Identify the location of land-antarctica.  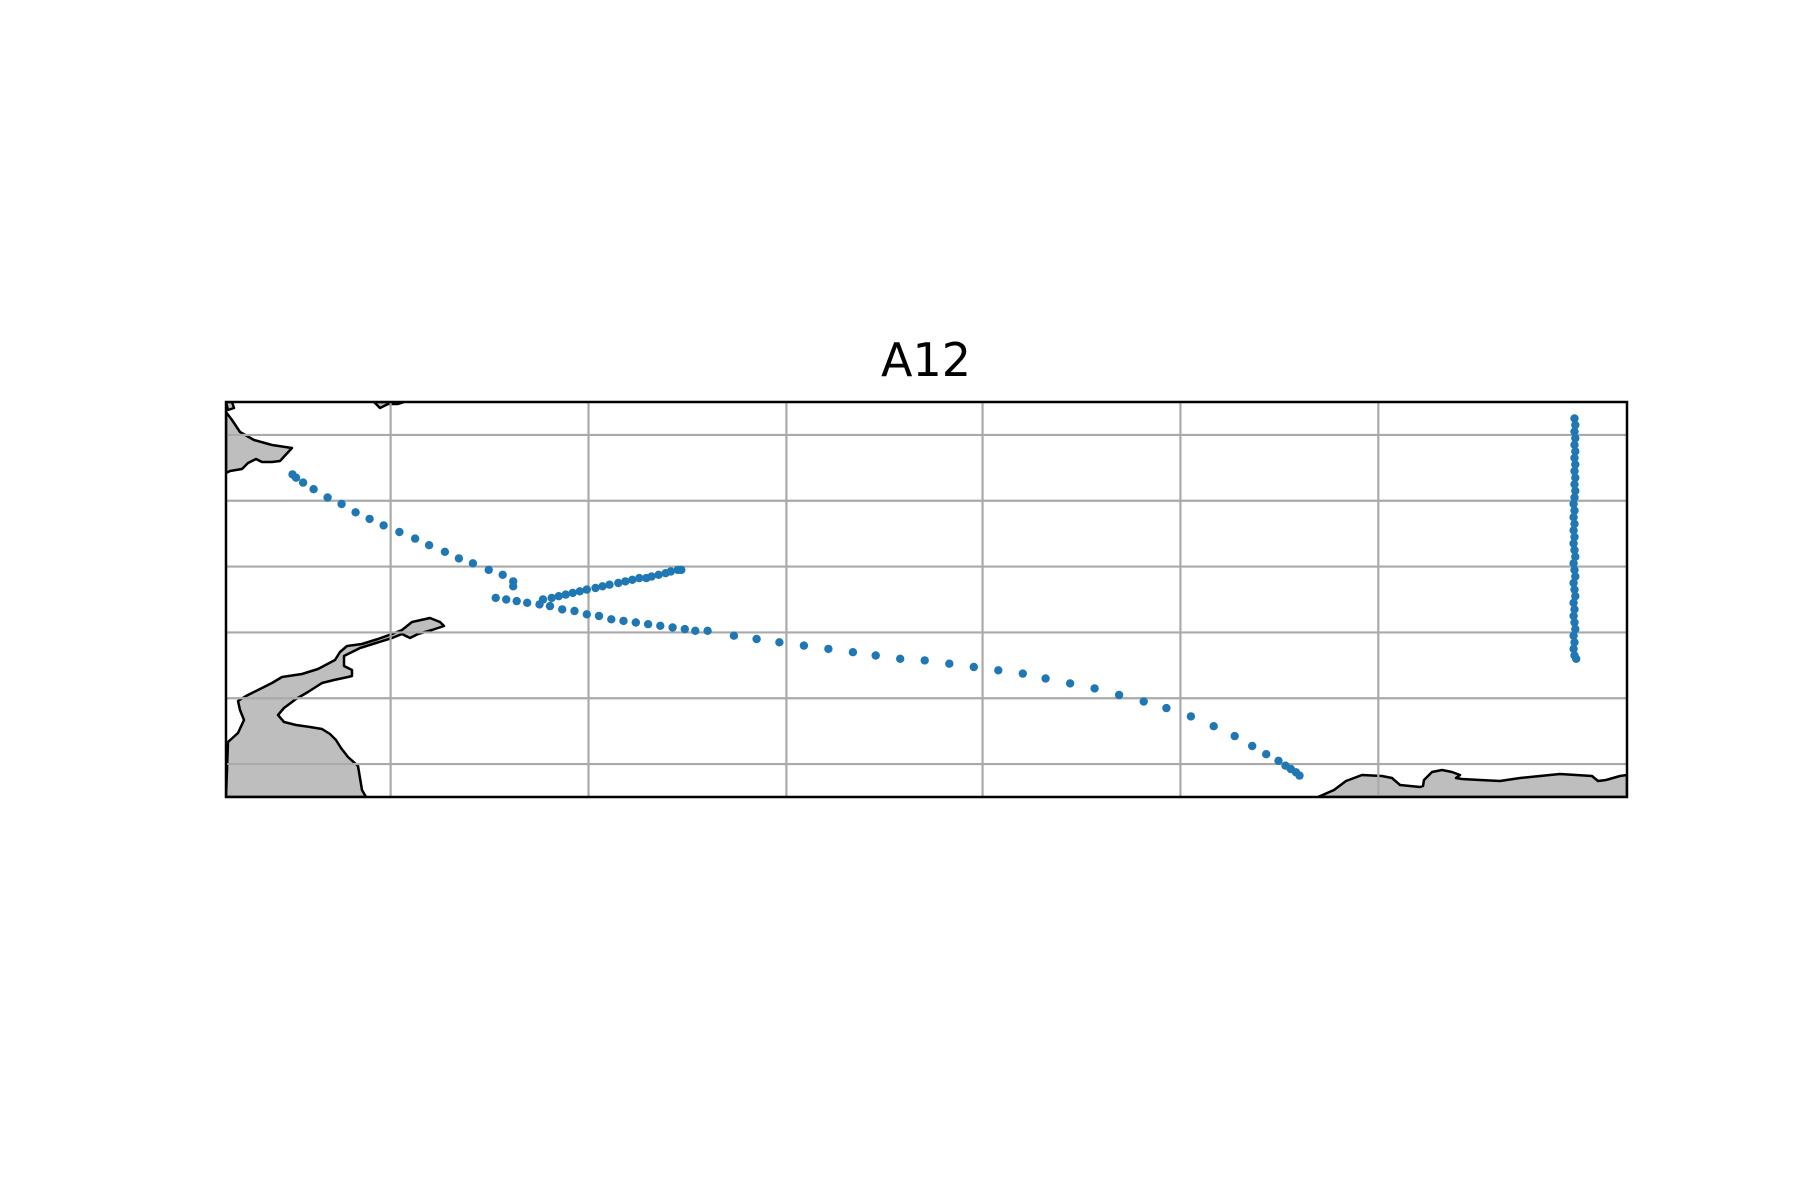
(1471, 782).